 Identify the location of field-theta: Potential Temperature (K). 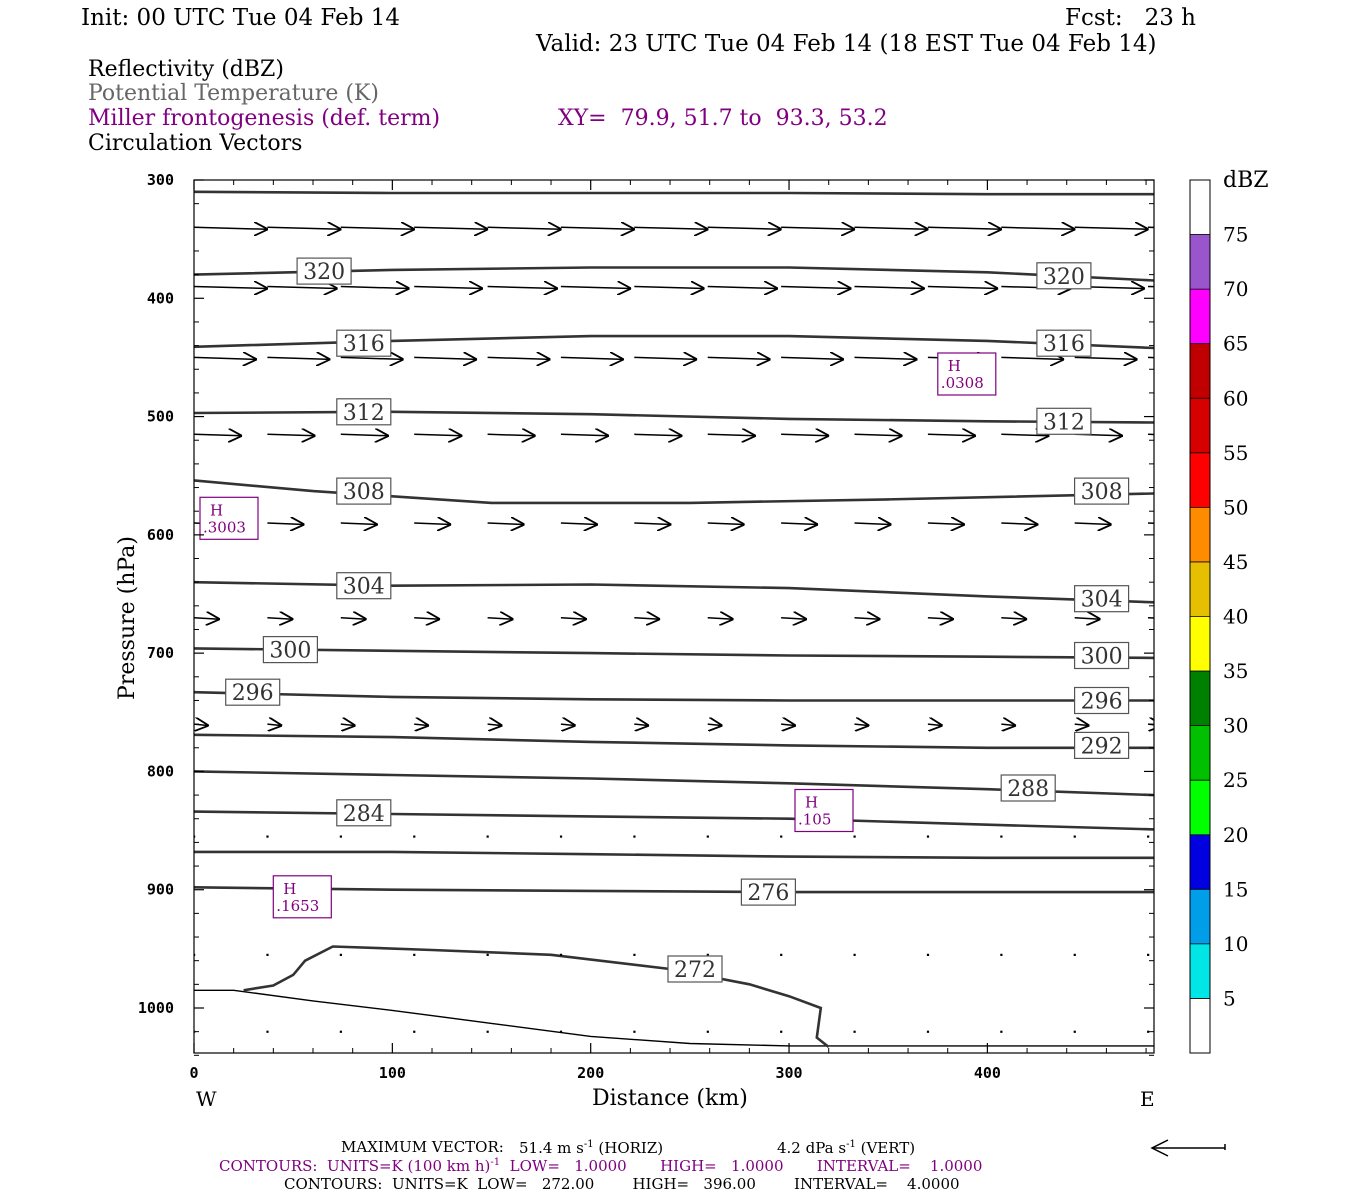
(233, 93).